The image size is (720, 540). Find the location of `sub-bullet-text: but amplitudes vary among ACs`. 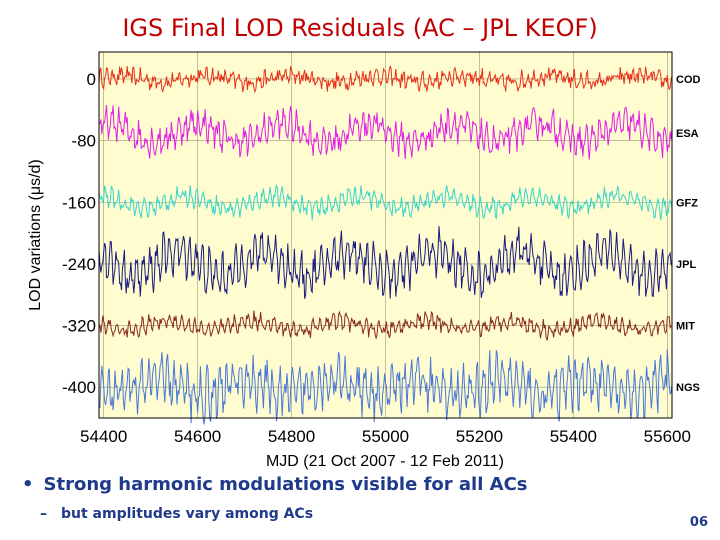

sub-bullet-text: but amplitudes vary among ACs is located at coordinates (187, 514).